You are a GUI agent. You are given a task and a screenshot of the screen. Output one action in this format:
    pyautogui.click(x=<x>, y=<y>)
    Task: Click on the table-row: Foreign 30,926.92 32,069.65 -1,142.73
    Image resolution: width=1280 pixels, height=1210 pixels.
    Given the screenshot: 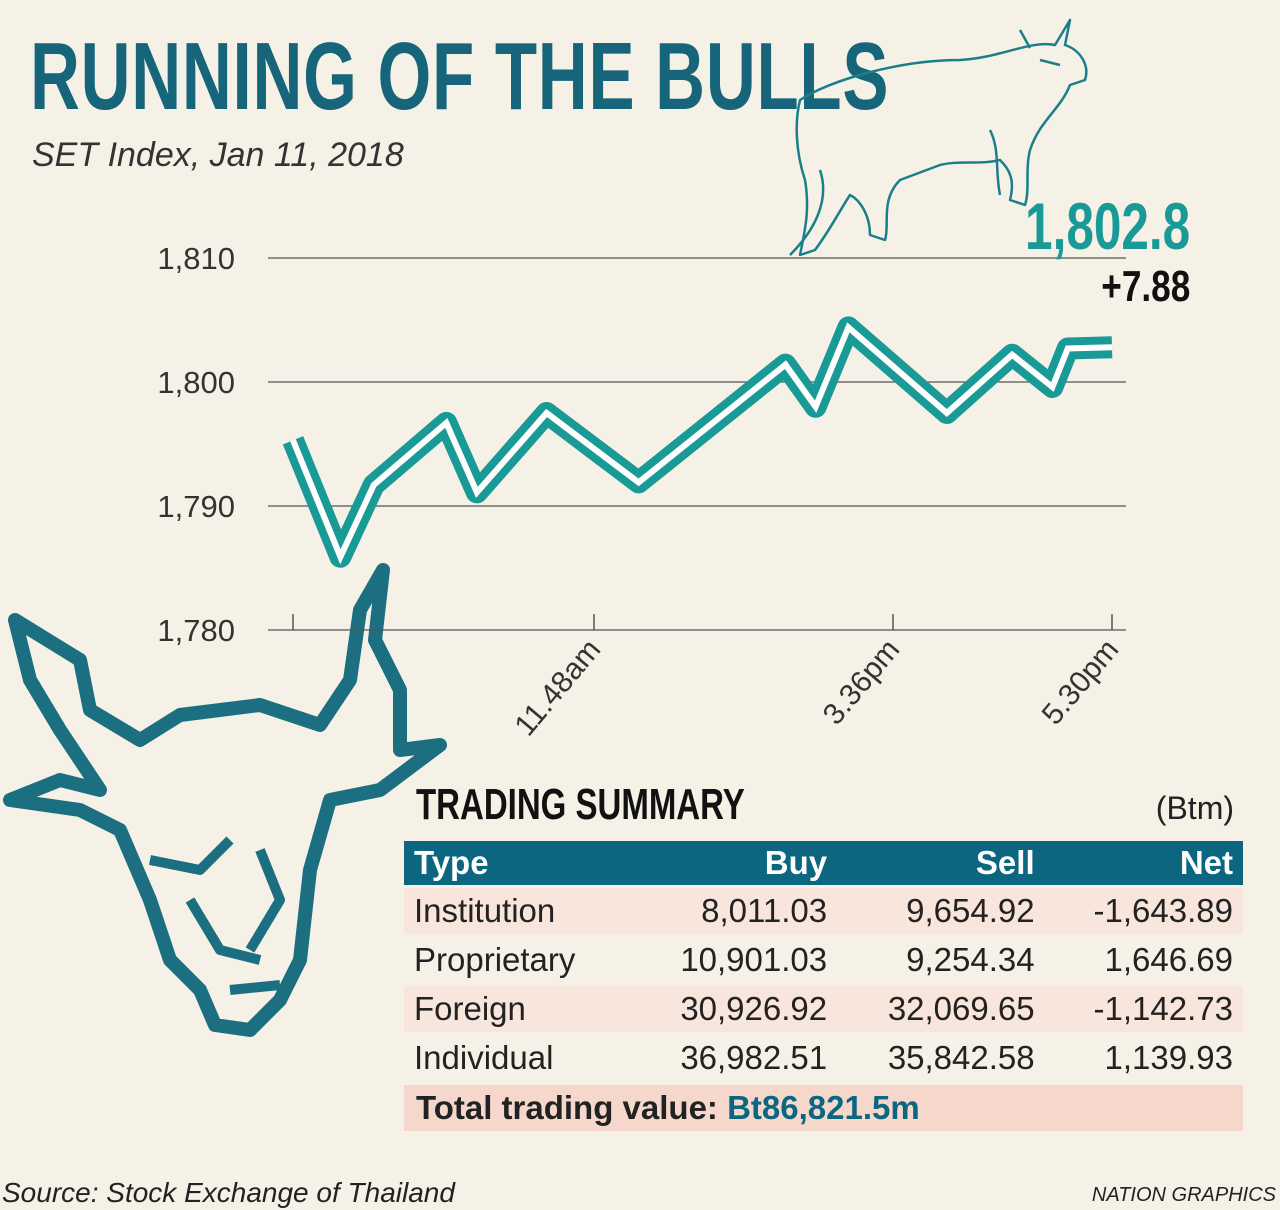 What is the action you would take?
    pyautogui.click(x=823, y=1009)
    